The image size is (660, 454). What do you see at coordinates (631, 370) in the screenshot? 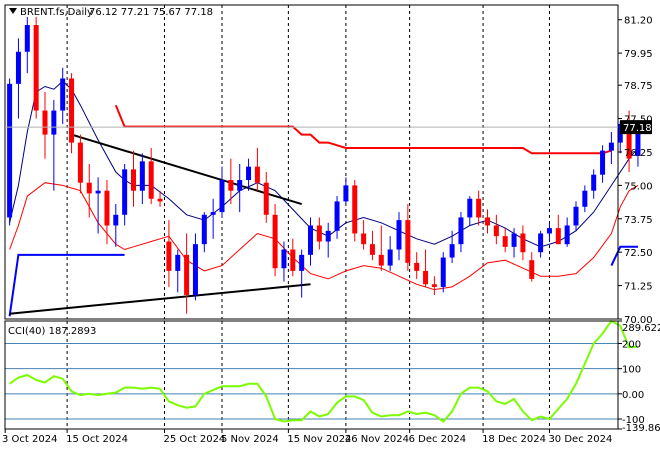
I see `cci-tick-label: 100` at bounding box center [631, 370].